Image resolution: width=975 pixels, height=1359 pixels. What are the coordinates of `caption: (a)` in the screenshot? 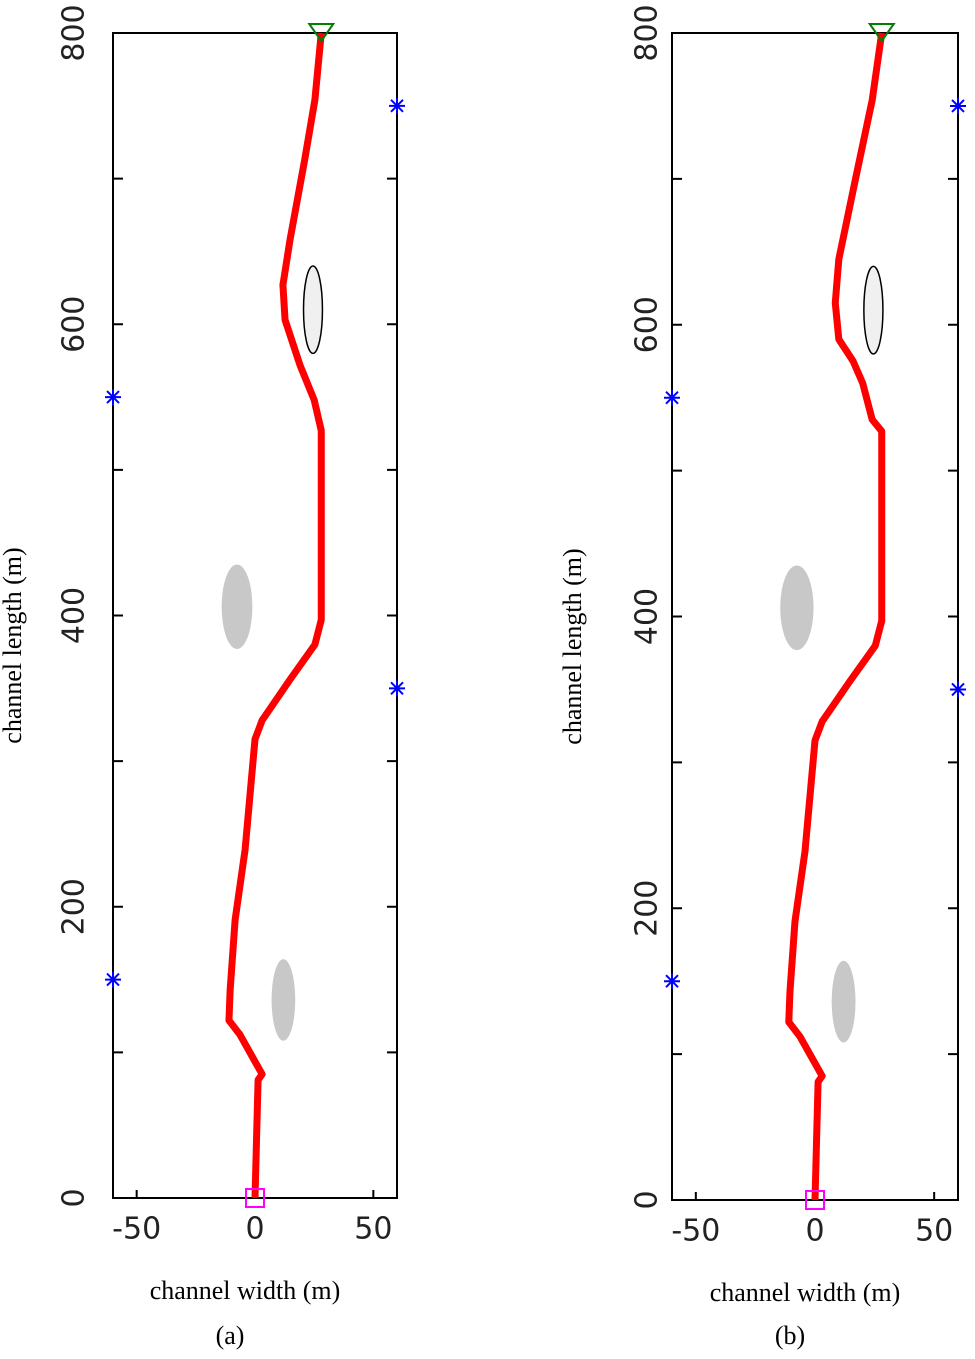 It's located at (230, 1335).